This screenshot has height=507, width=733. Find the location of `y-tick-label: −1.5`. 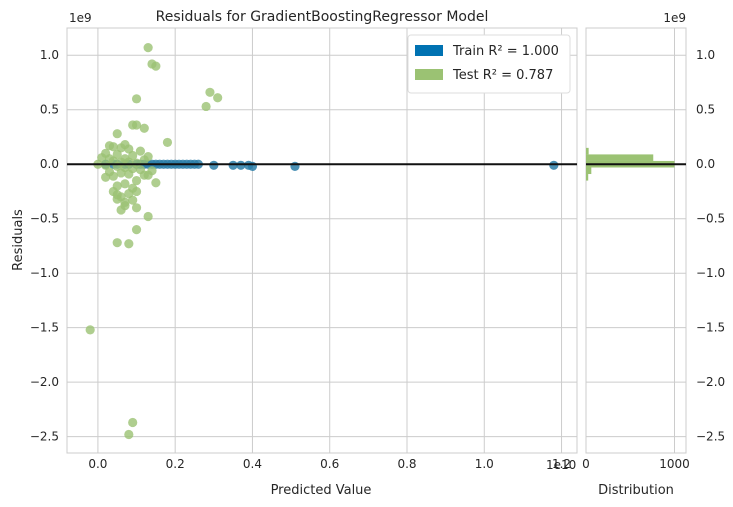

y-tick-label: −1.5 is located at coordinates (44, 328).